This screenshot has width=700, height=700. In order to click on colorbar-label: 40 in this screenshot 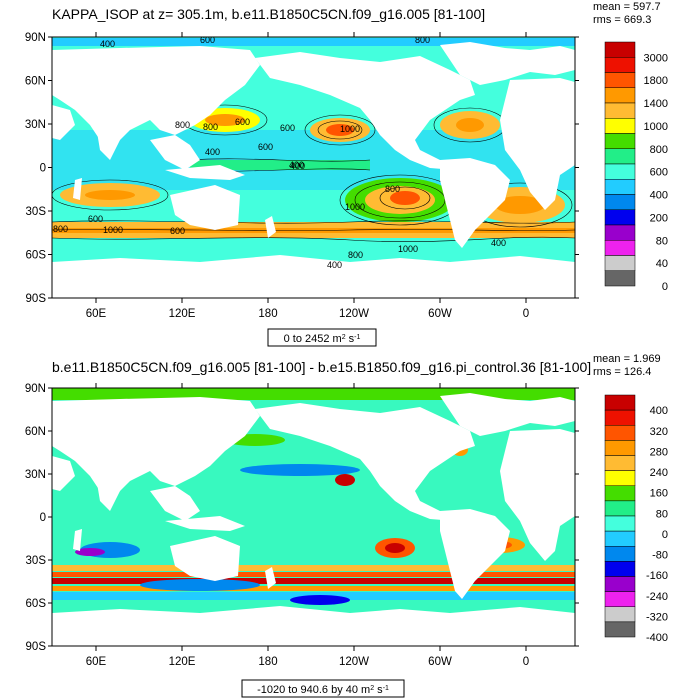, I will do `click(662, 264)`.